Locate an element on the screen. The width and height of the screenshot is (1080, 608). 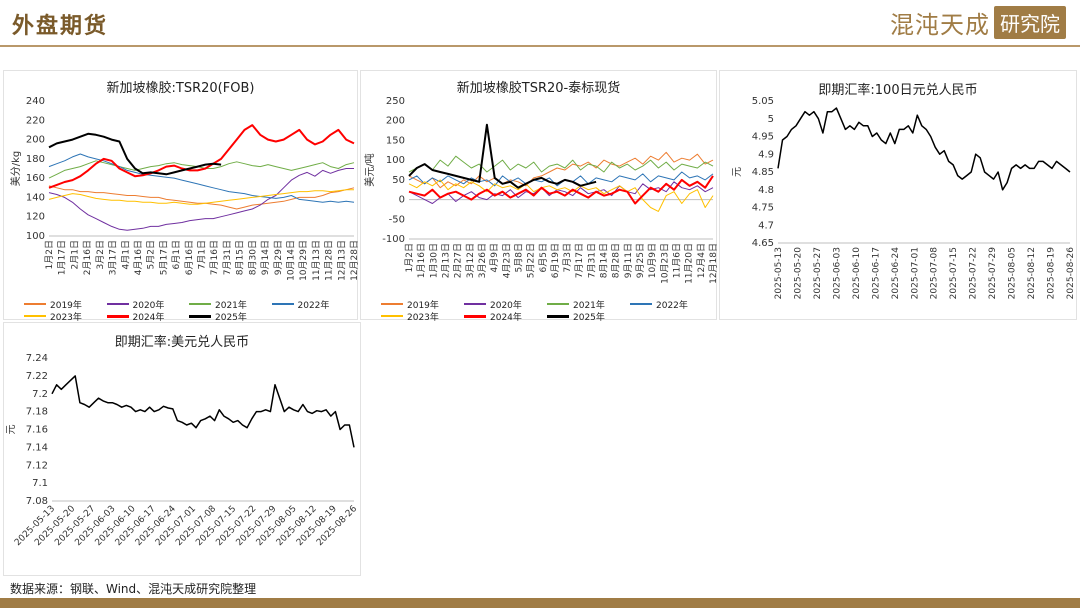
x-tick-label: 11月20日 is located at coordinates (689, 263).